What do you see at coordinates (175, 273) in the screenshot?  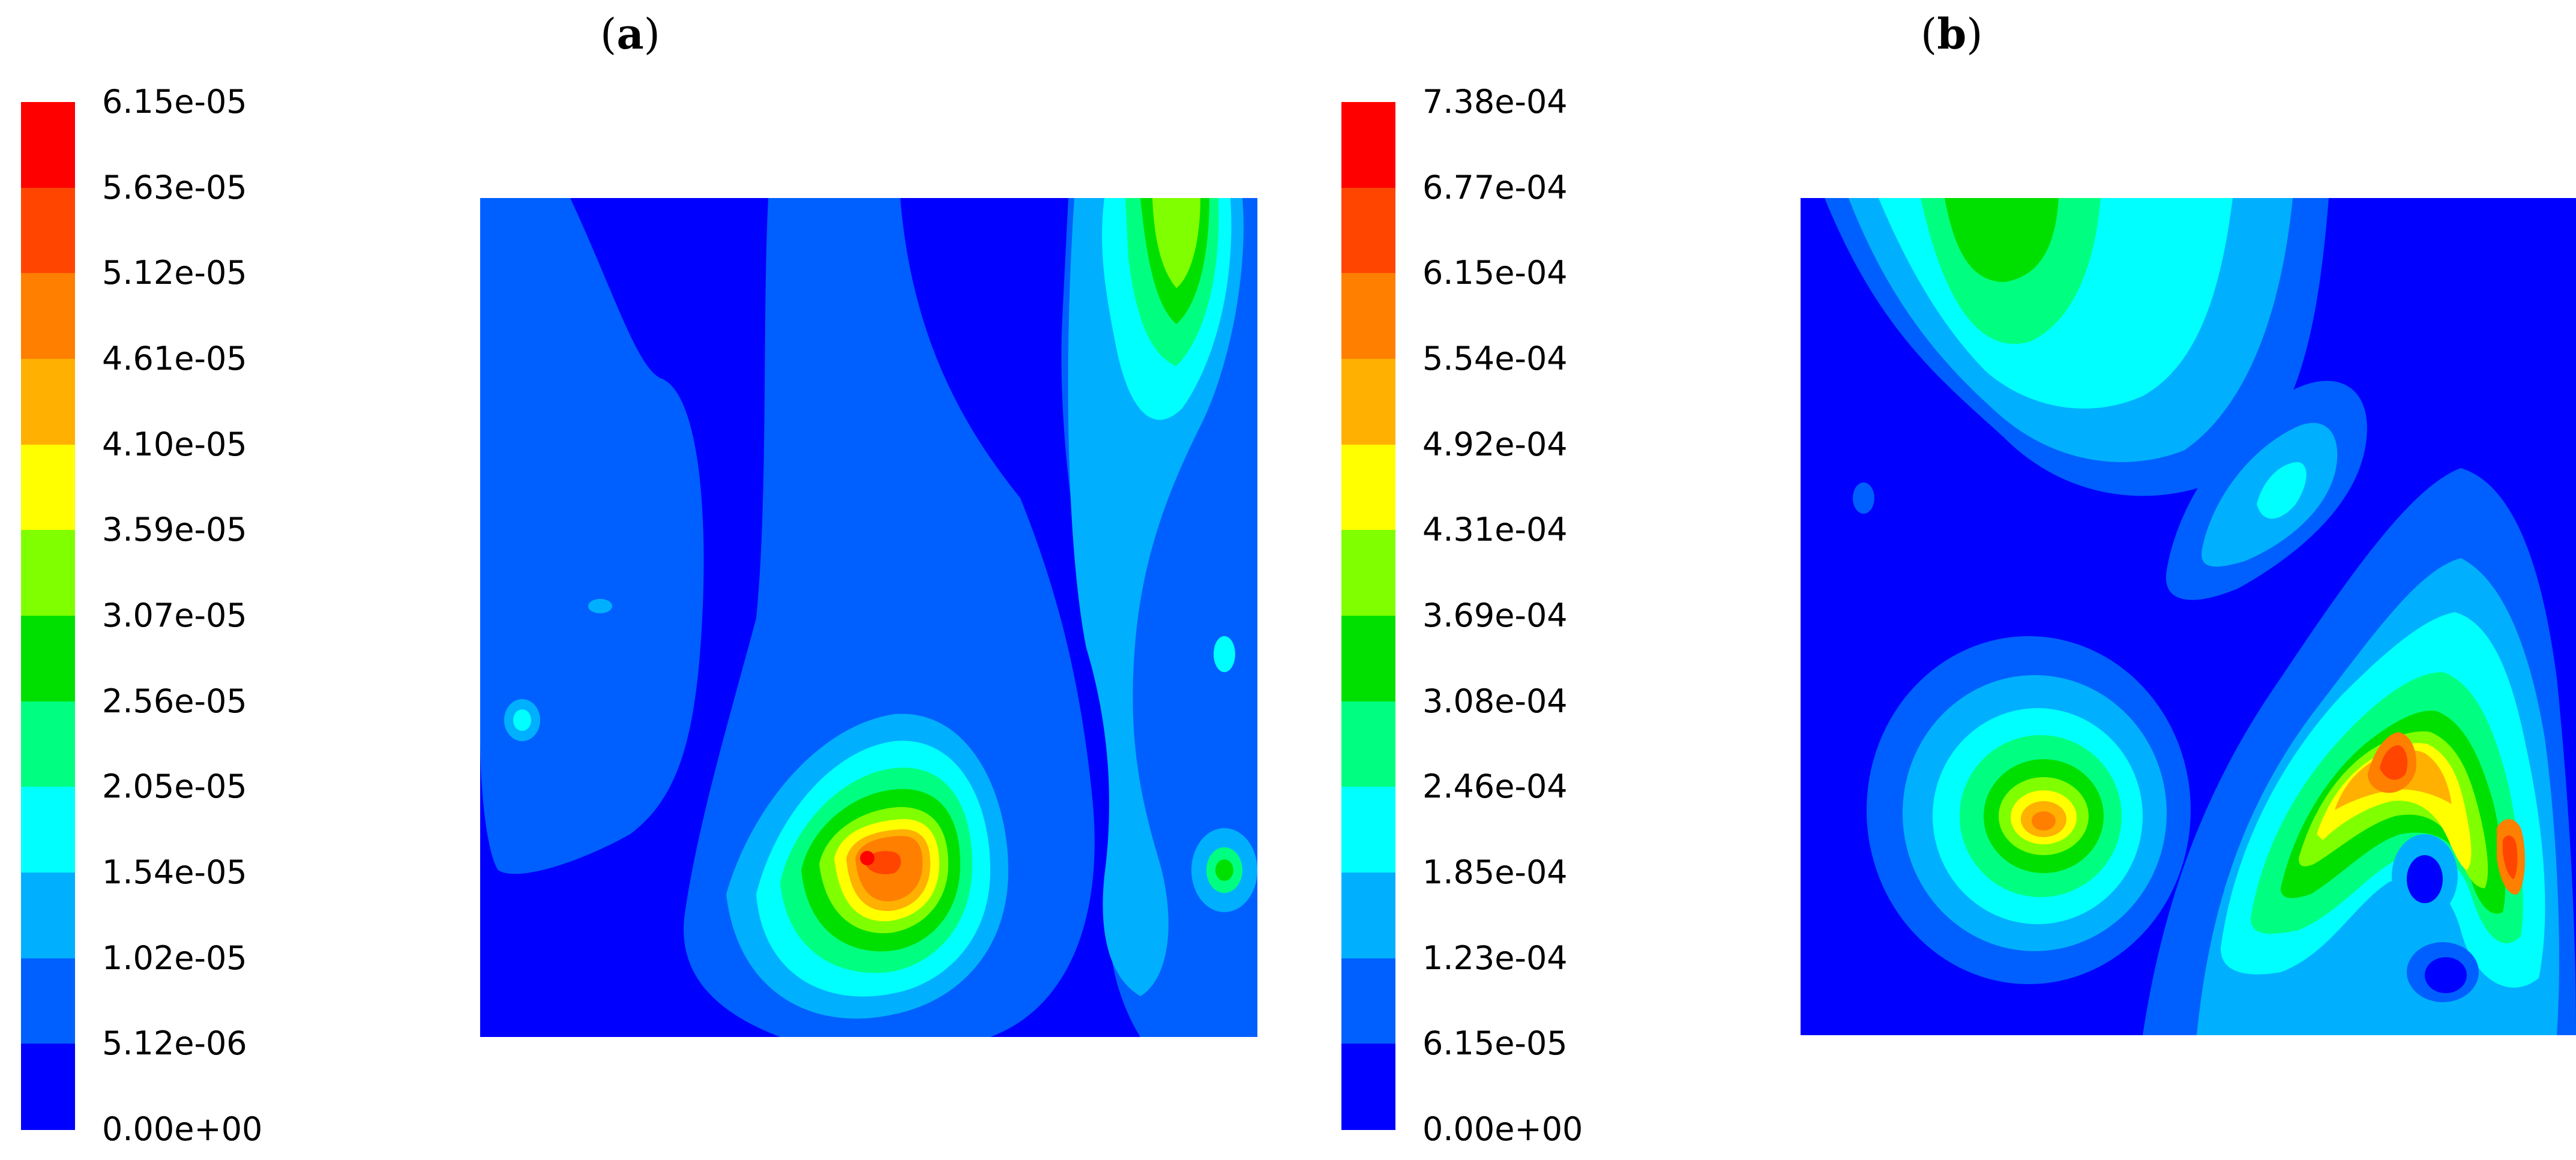 I see `colorbar-a-tick-label: 5.12e-05` at bounding box center [175, 273].